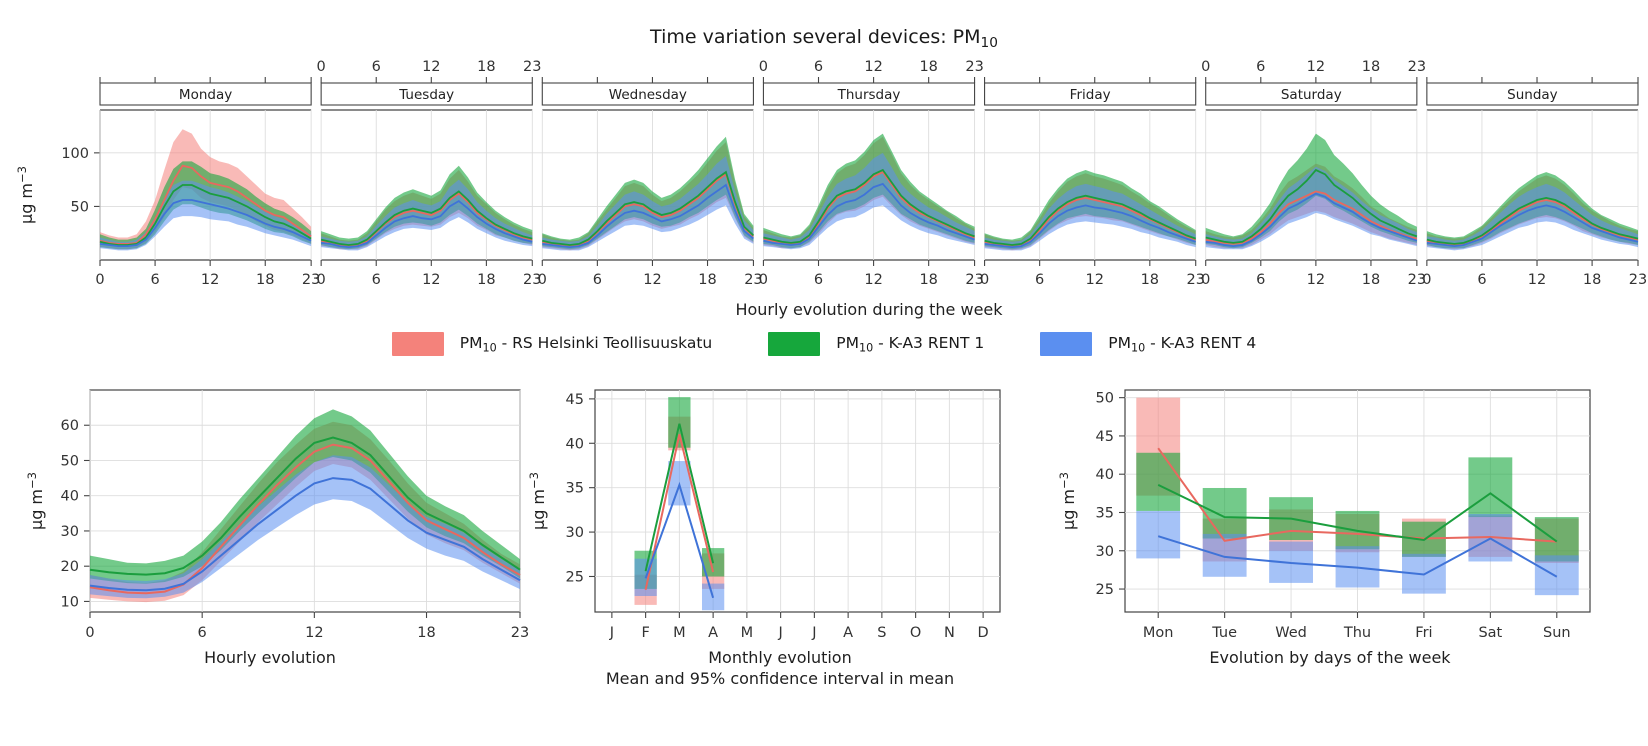 The height and width of the screenshot is (746, 1648). Describe the element at coordinates (314, 633) in the screenshot. I see `svg-hourly-xtick-label: 12` at that location.